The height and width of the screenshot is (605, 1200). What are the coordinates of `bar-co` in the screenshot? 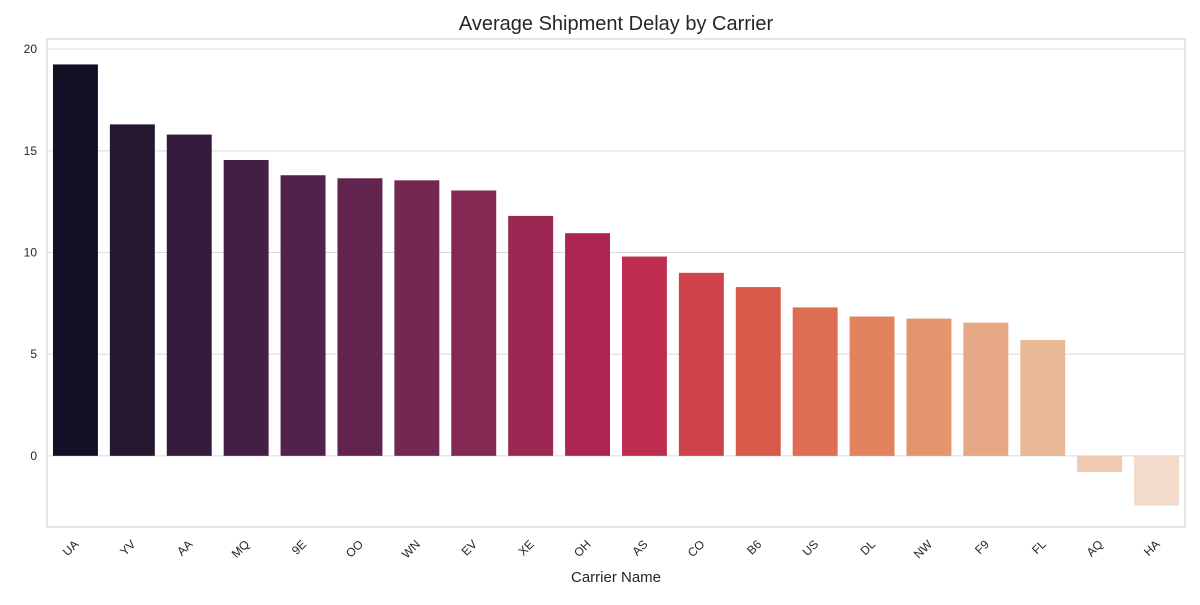 It's located at (701, 364).